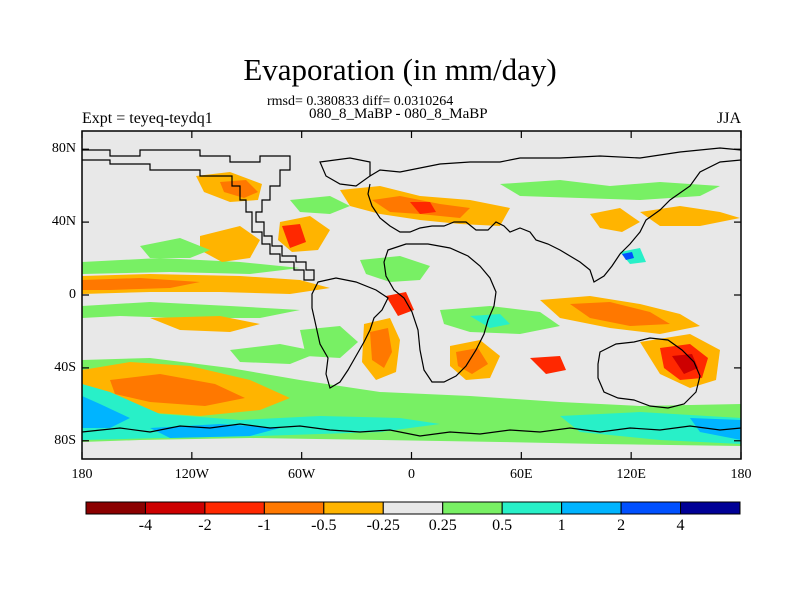  Describe the element at coordinates (440, 313) in the screenshot. I see `coast-africa` at that location.